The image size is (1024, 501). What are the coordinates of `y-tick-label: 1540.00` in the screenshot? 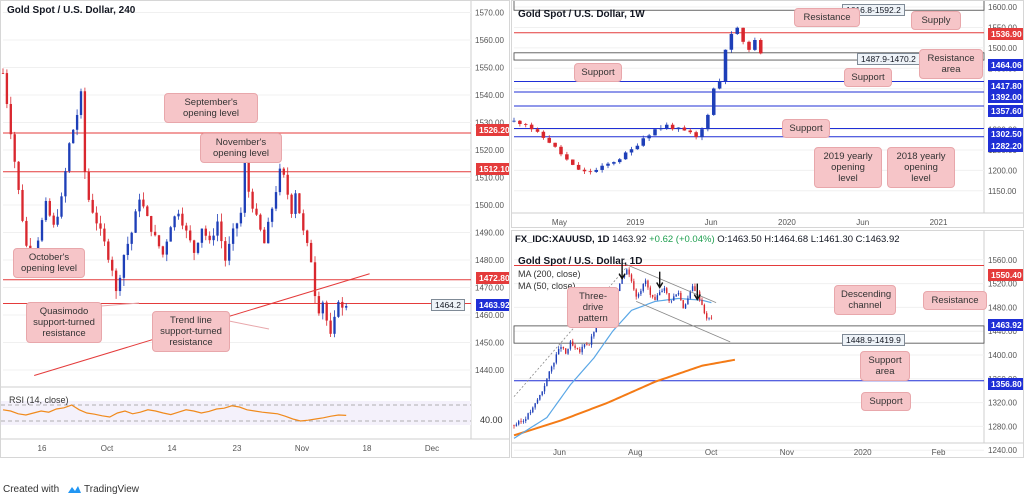 It's located at (489, 95).